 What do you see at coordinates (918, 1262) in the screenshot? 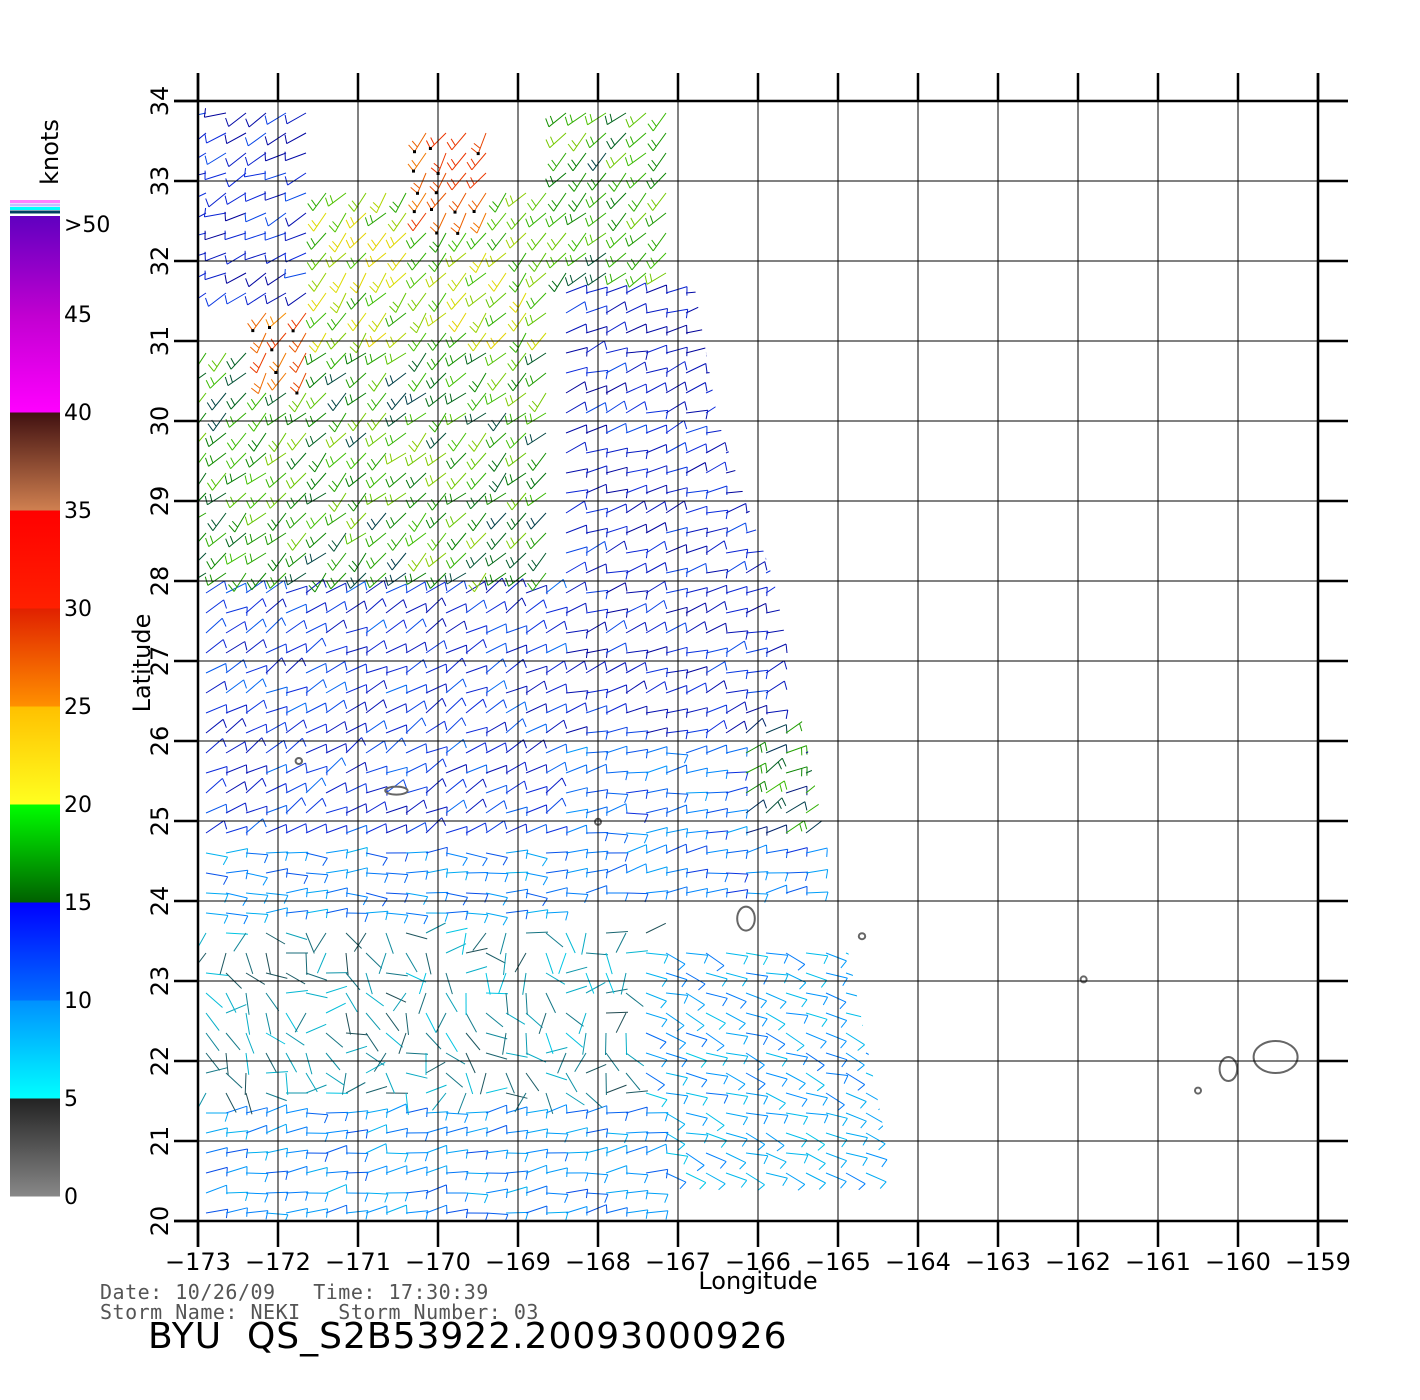
I see `x-tick-label: −164` at bounding box center [918, 1262].